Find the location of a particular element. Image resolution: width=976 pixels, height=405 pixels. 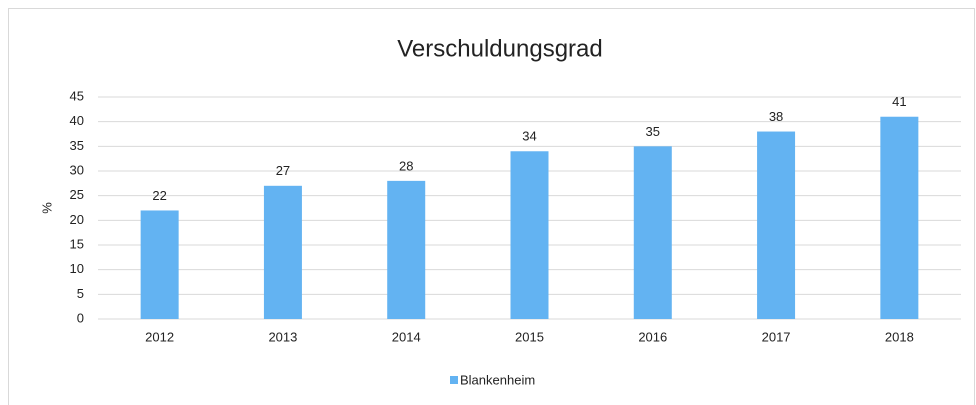

legend-label: Blankenheim is located at coordinates (497, 379).